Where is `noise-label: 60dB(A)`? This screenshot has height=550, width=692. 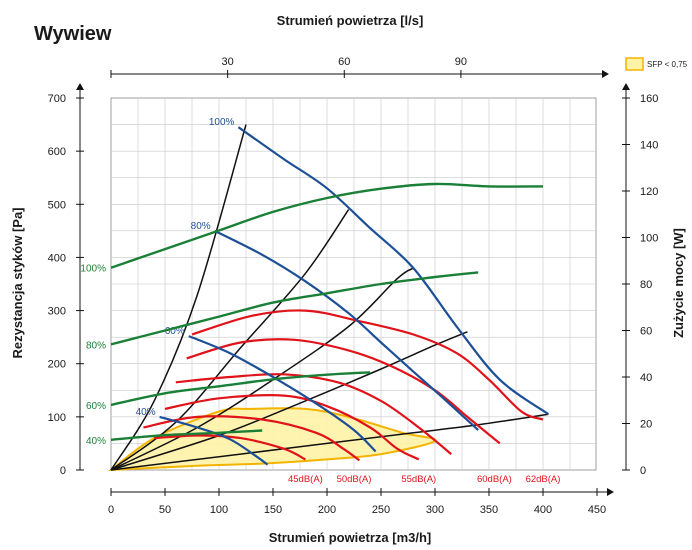 noise-label: 60dB(A) is located at coordinates (494, 479).